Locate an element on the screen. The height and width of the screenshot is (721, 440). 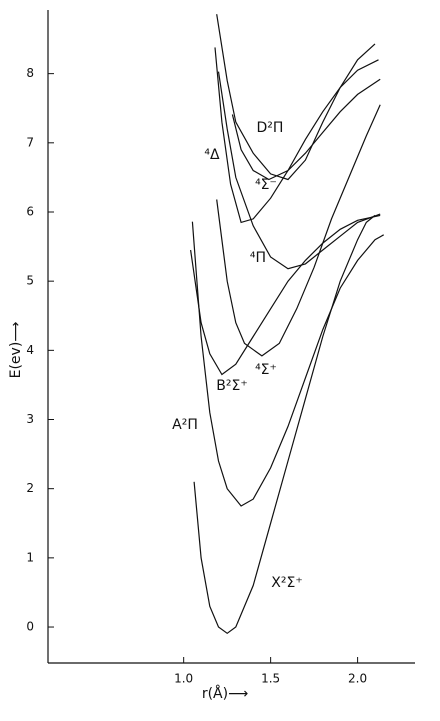
curve-label: B²Σ⁺ is located at coordinates (231, 386).